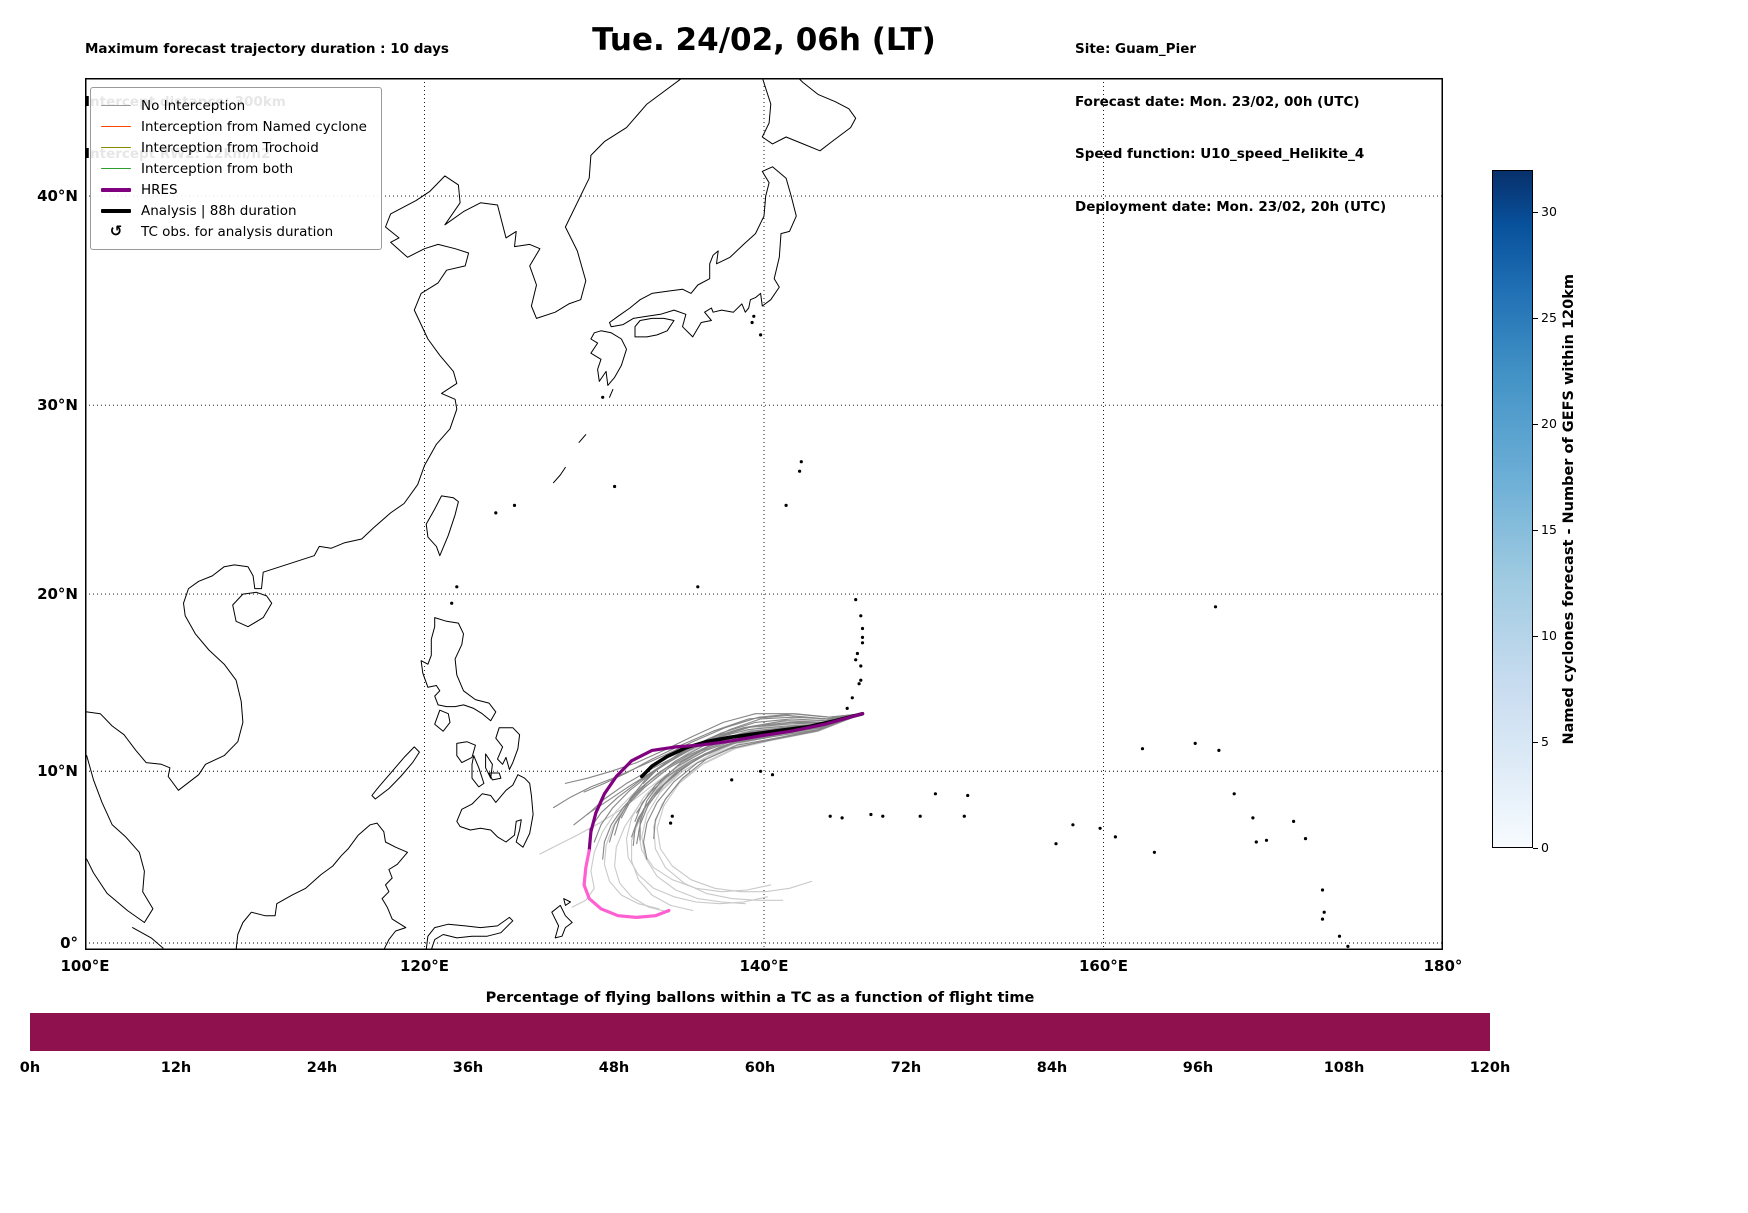  What do you see at coordinates (193, 105) in the screenshot?
I see `legend-item-label: No Interception` at bounding box center [193, 105].